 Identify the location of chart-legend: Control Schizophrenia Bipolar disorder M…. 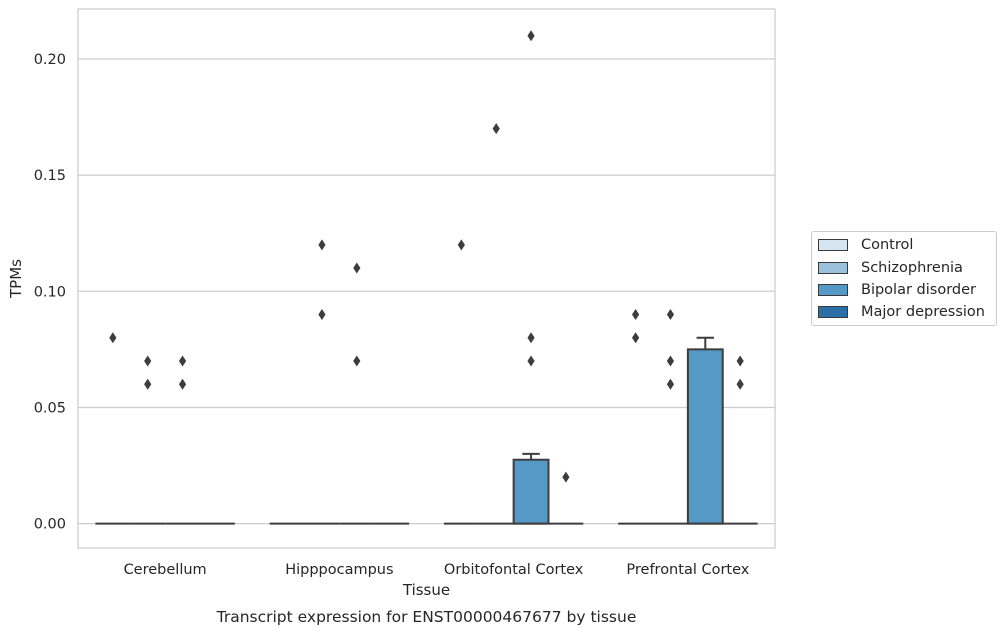
(904, 278).